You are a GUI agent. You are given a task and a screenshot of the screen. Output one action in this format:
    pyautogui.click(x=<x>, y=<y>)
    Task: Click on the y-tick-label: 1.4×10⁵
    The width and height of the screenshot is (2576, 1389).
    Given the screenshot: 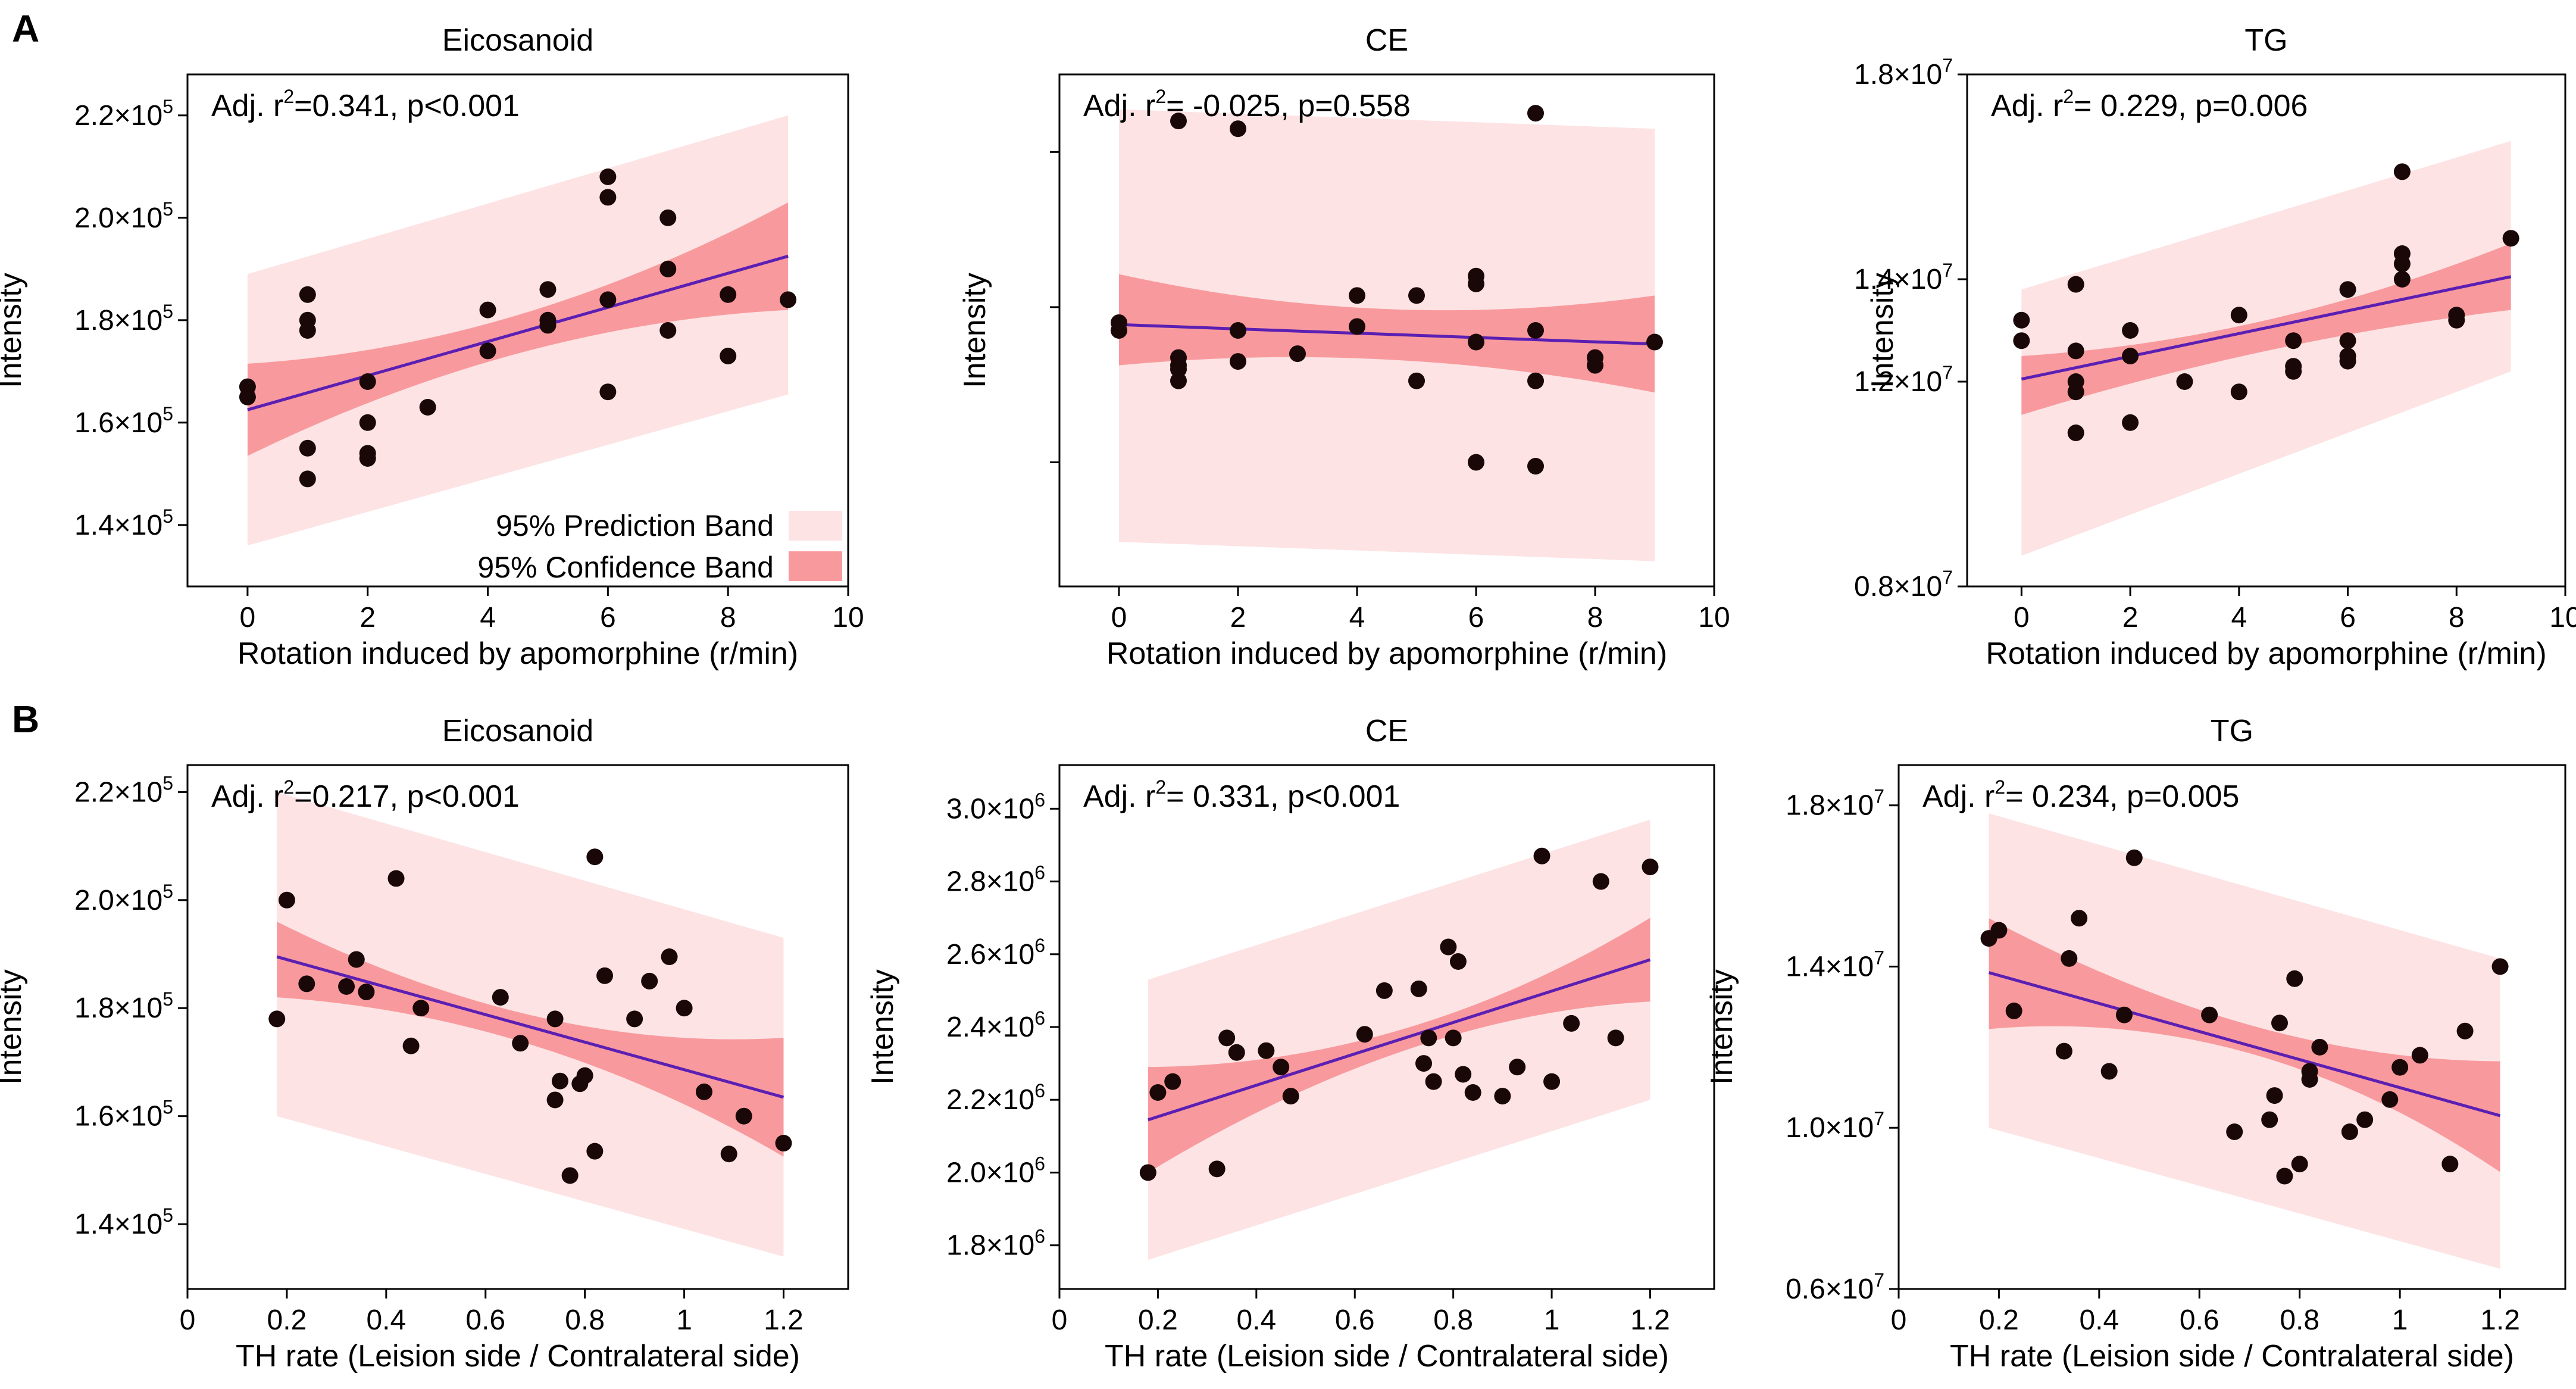 What is the action you would take?
    pyautogui.click(x=123, y=1222)
    